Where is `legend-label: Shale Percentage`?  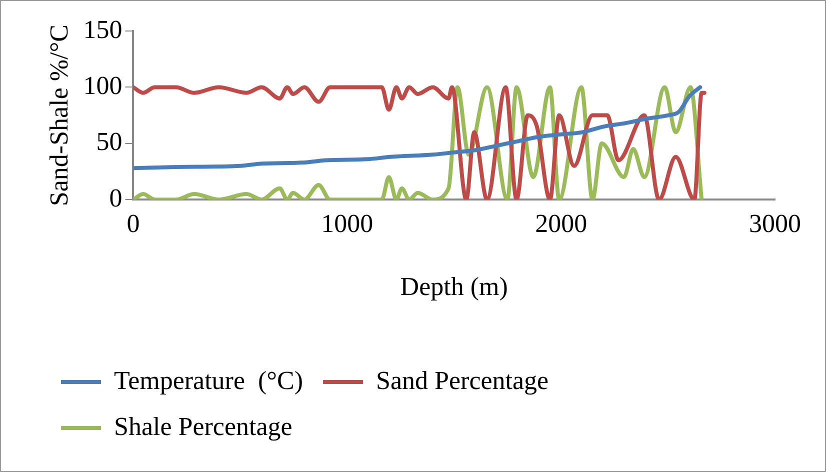
legend-label: Shale Percentage is located at coordinates (203, 426).